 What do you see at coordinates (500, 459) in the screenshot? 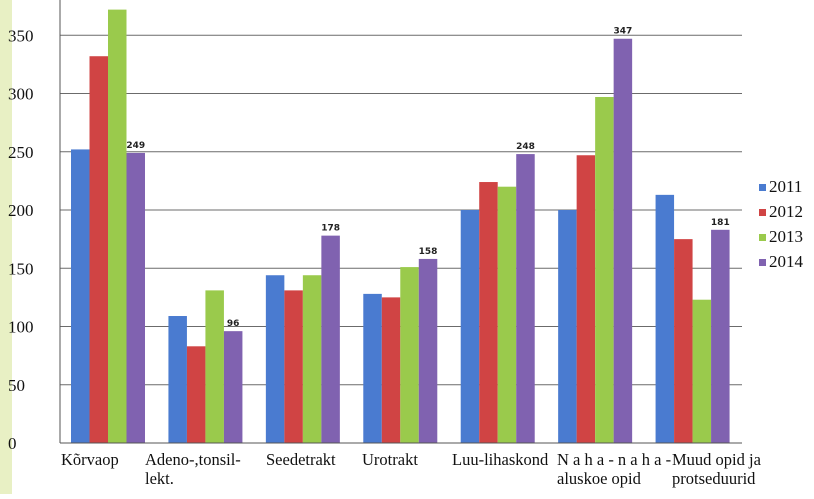
I see `x-category-label: Luu-lihaskond` at bounding box center [500, 459].